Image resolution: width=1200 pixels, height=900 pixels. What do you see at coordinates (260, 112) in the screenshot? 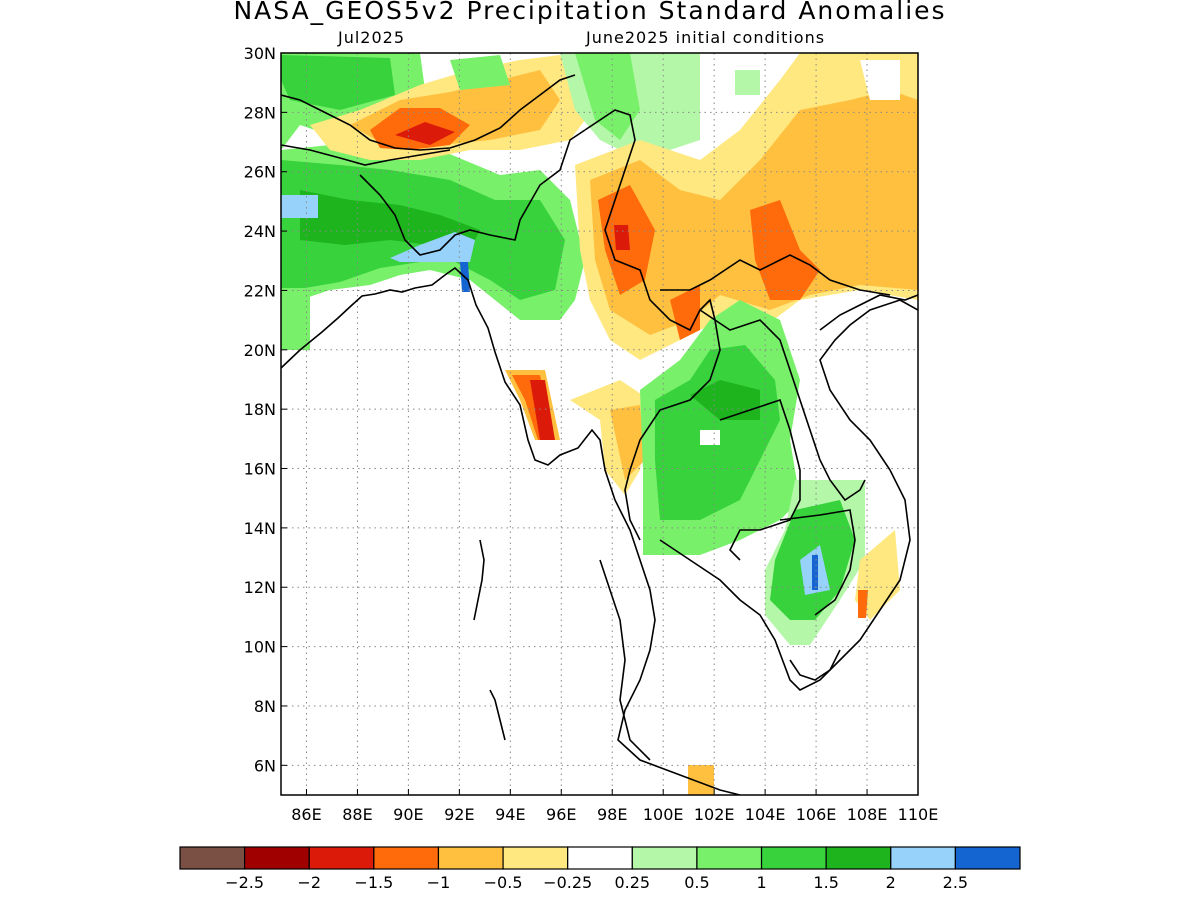
I see `lat-tick-label: 28N` at bounding box center [260, 112].